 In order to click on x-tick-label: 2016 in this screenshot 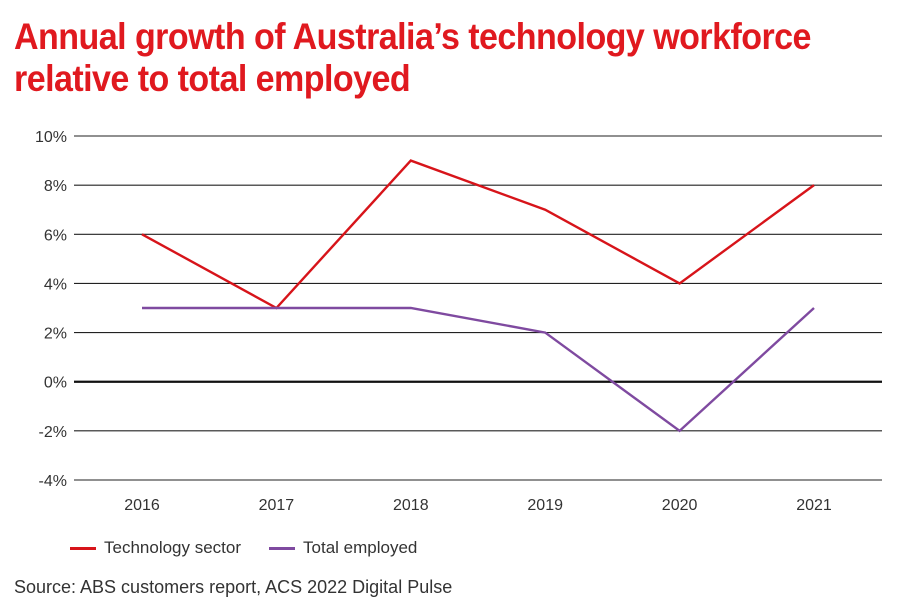, I will do `click(142, 505)`.